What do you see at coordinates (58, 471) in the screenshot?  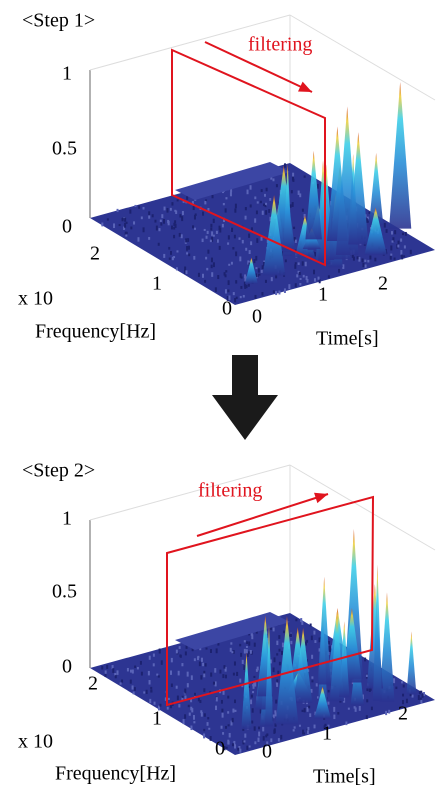 I see `step-label: <Step 2>` at bounding box center [58, 471].